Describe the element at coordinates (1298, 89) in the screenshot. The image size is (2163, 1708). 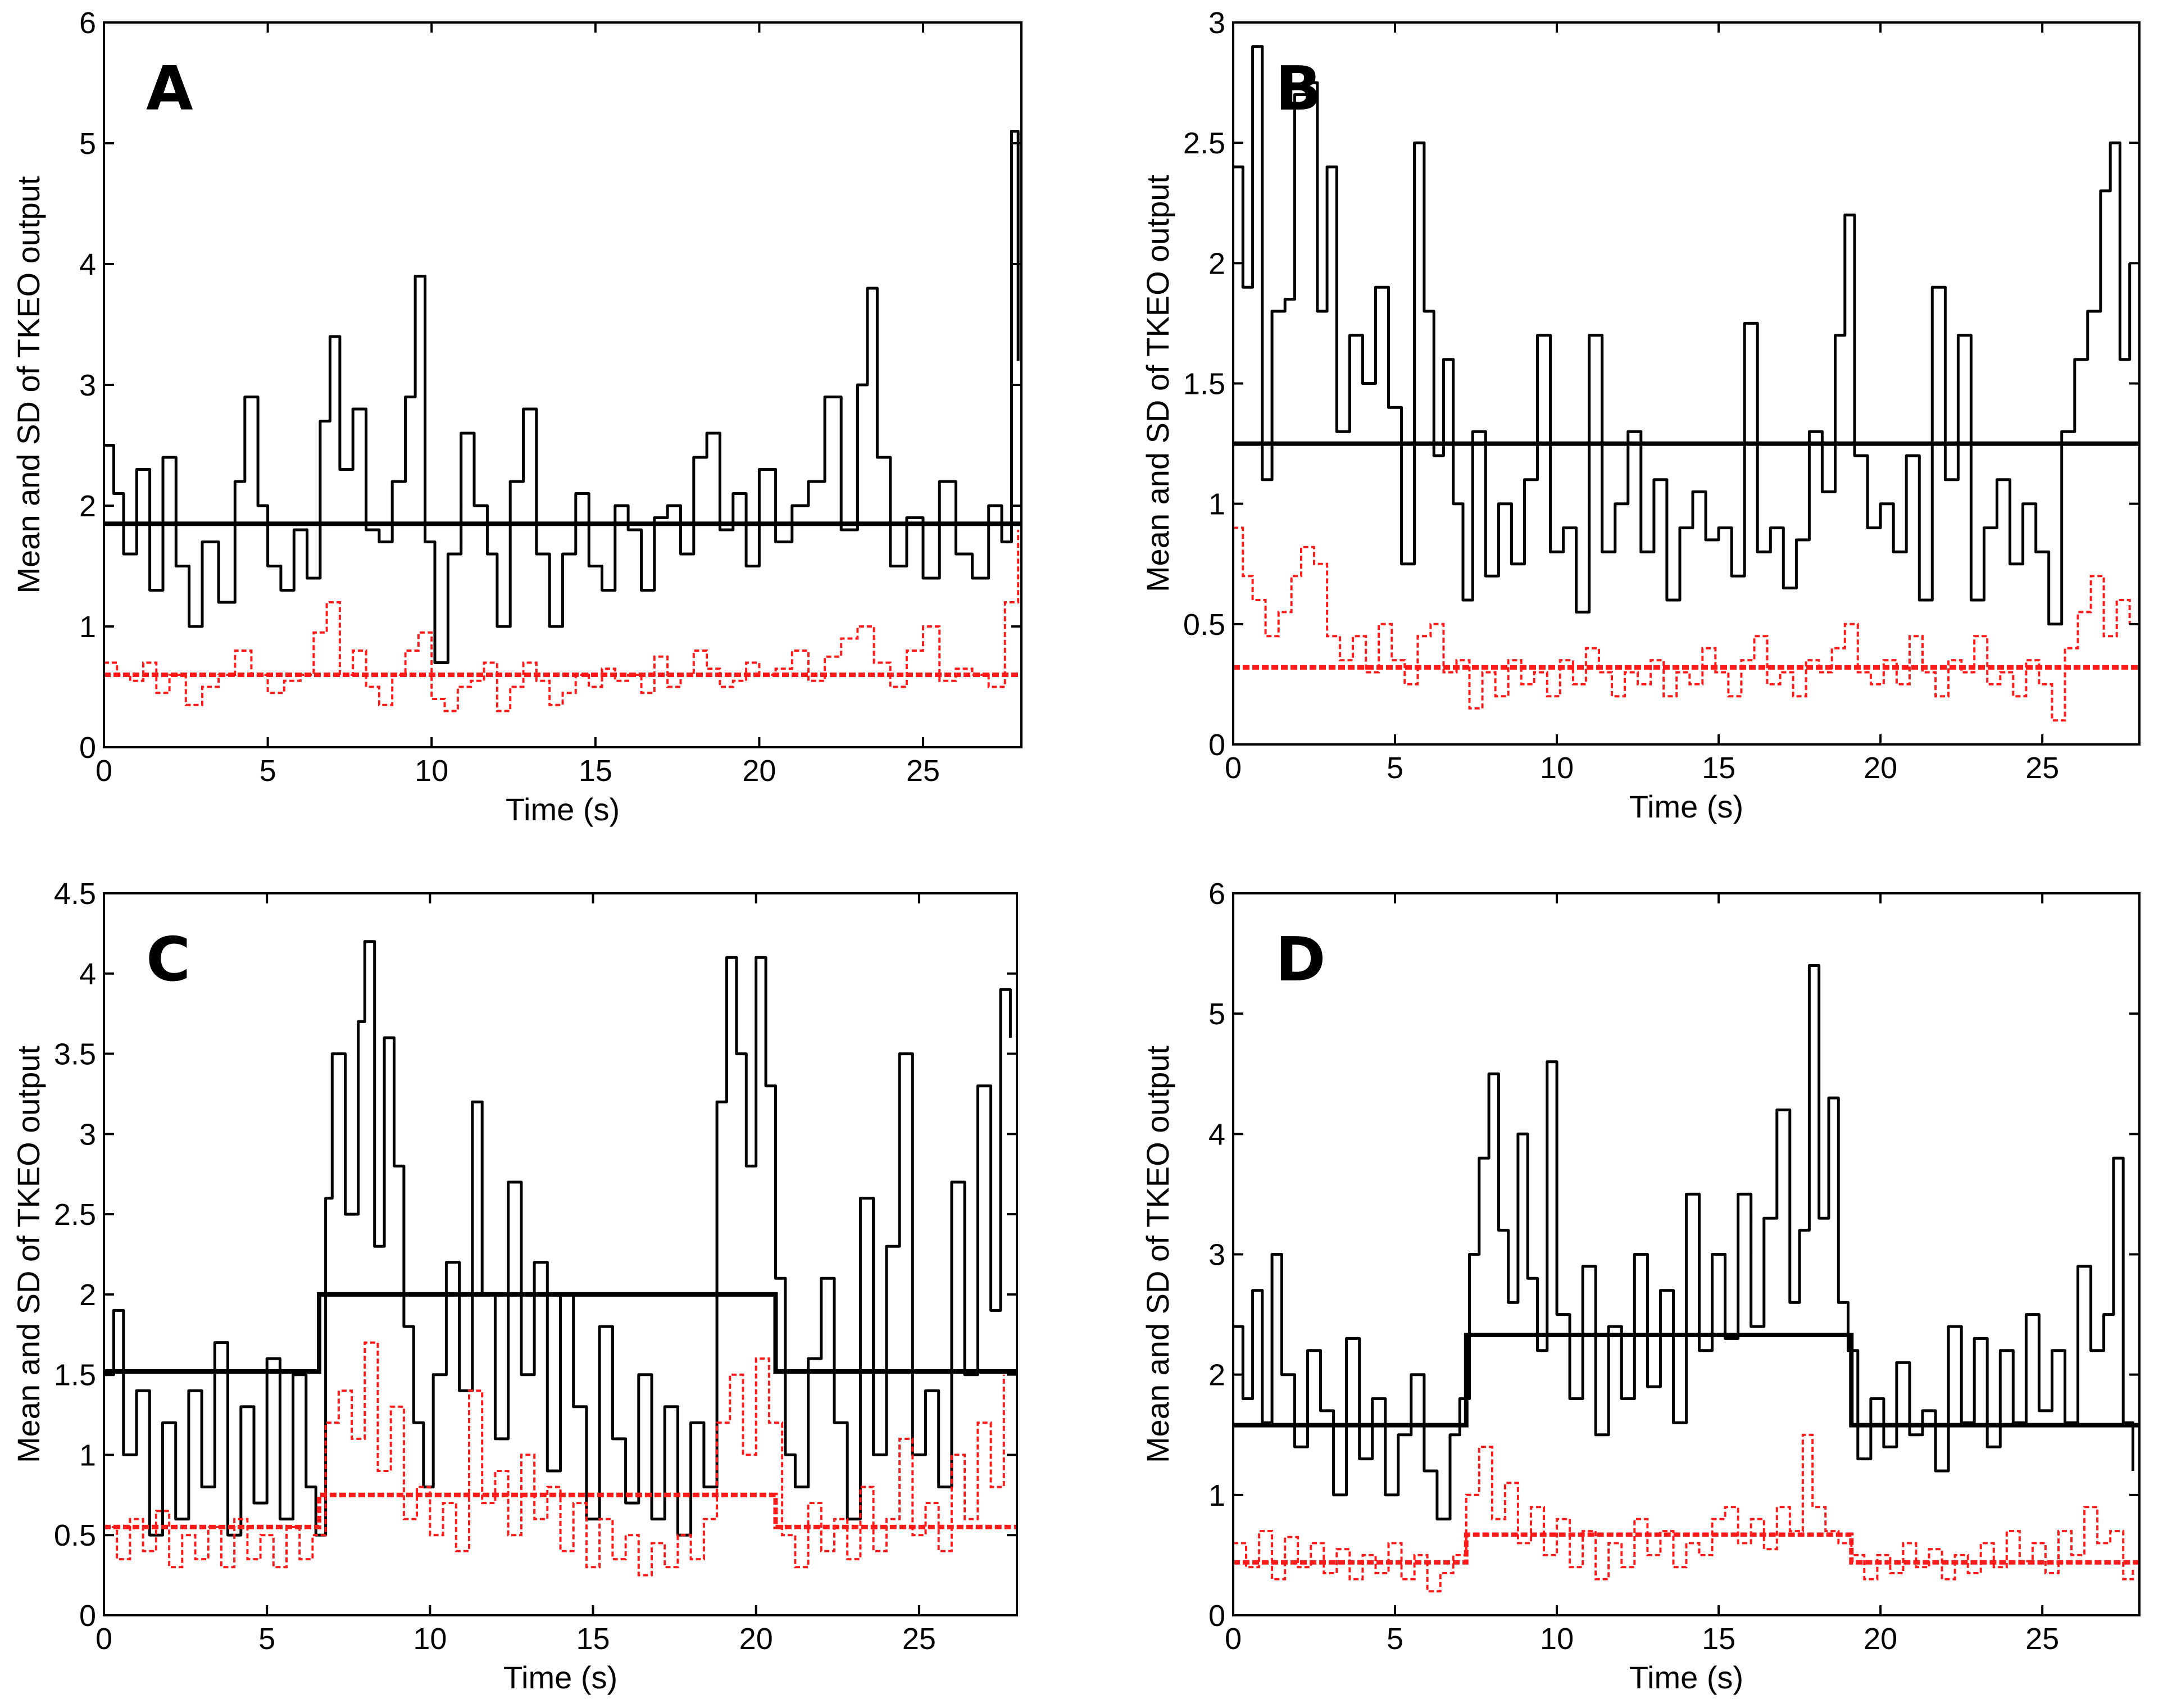
I see `panel-letter: B` at that location.